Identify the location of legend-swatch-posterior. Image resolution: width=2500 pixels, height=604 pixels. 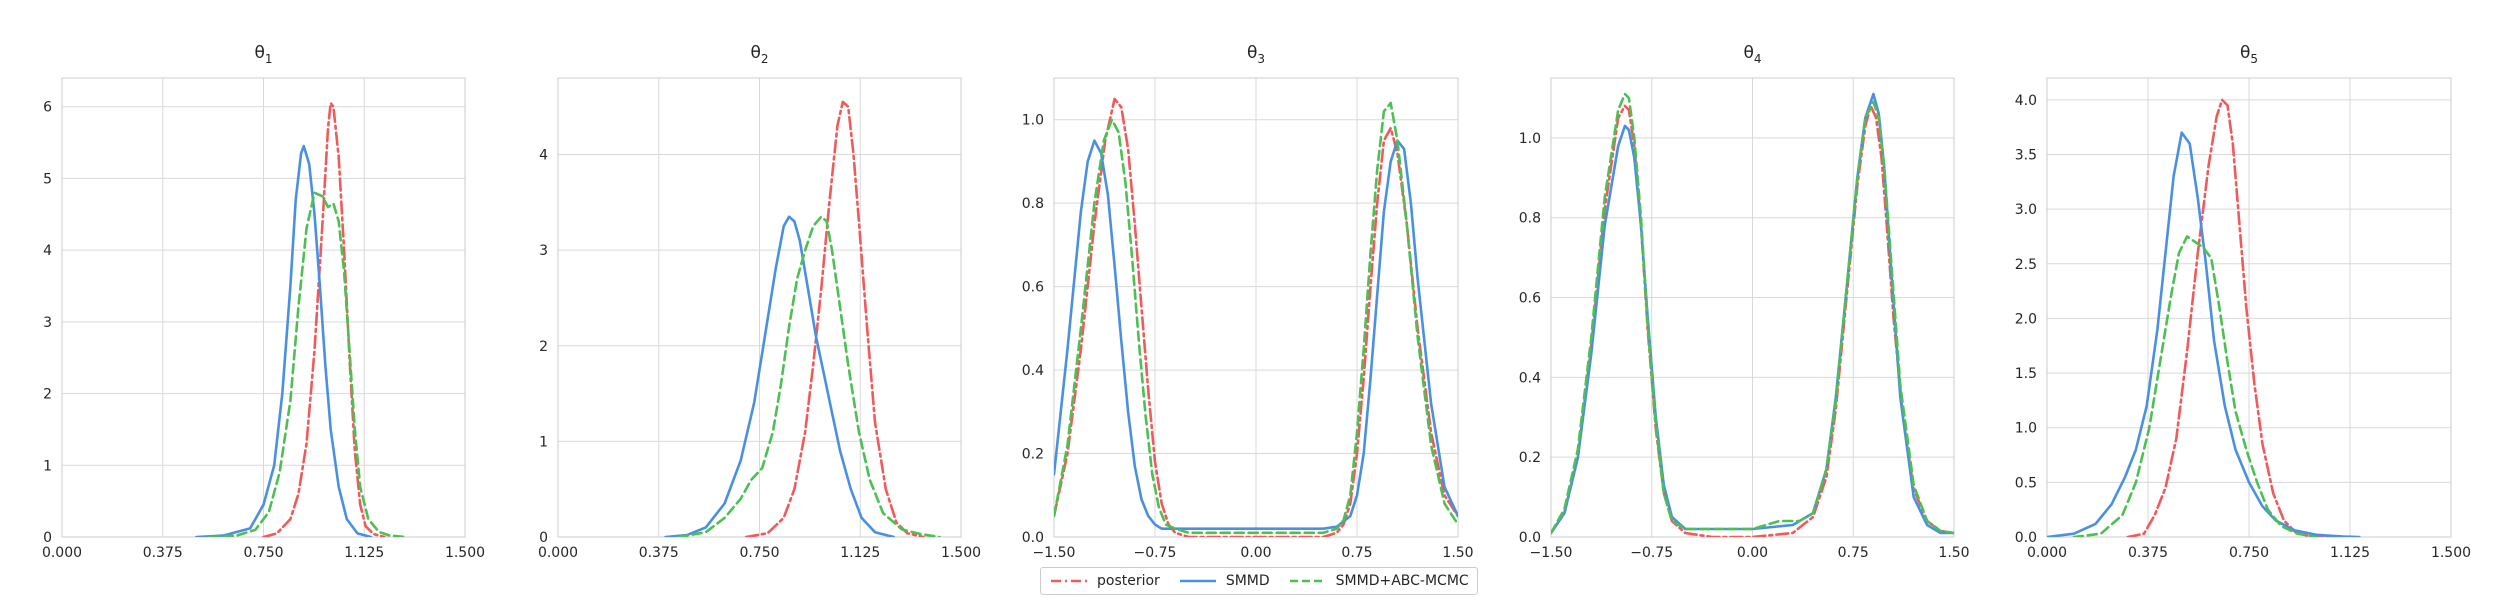
(1069, 581).